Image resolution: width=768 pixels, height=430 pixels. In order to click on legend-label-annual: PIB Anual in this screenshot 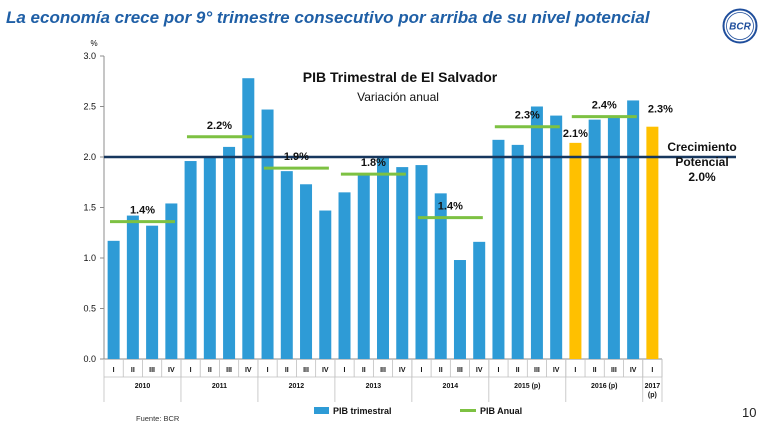, I will do `click(501, 411)`.